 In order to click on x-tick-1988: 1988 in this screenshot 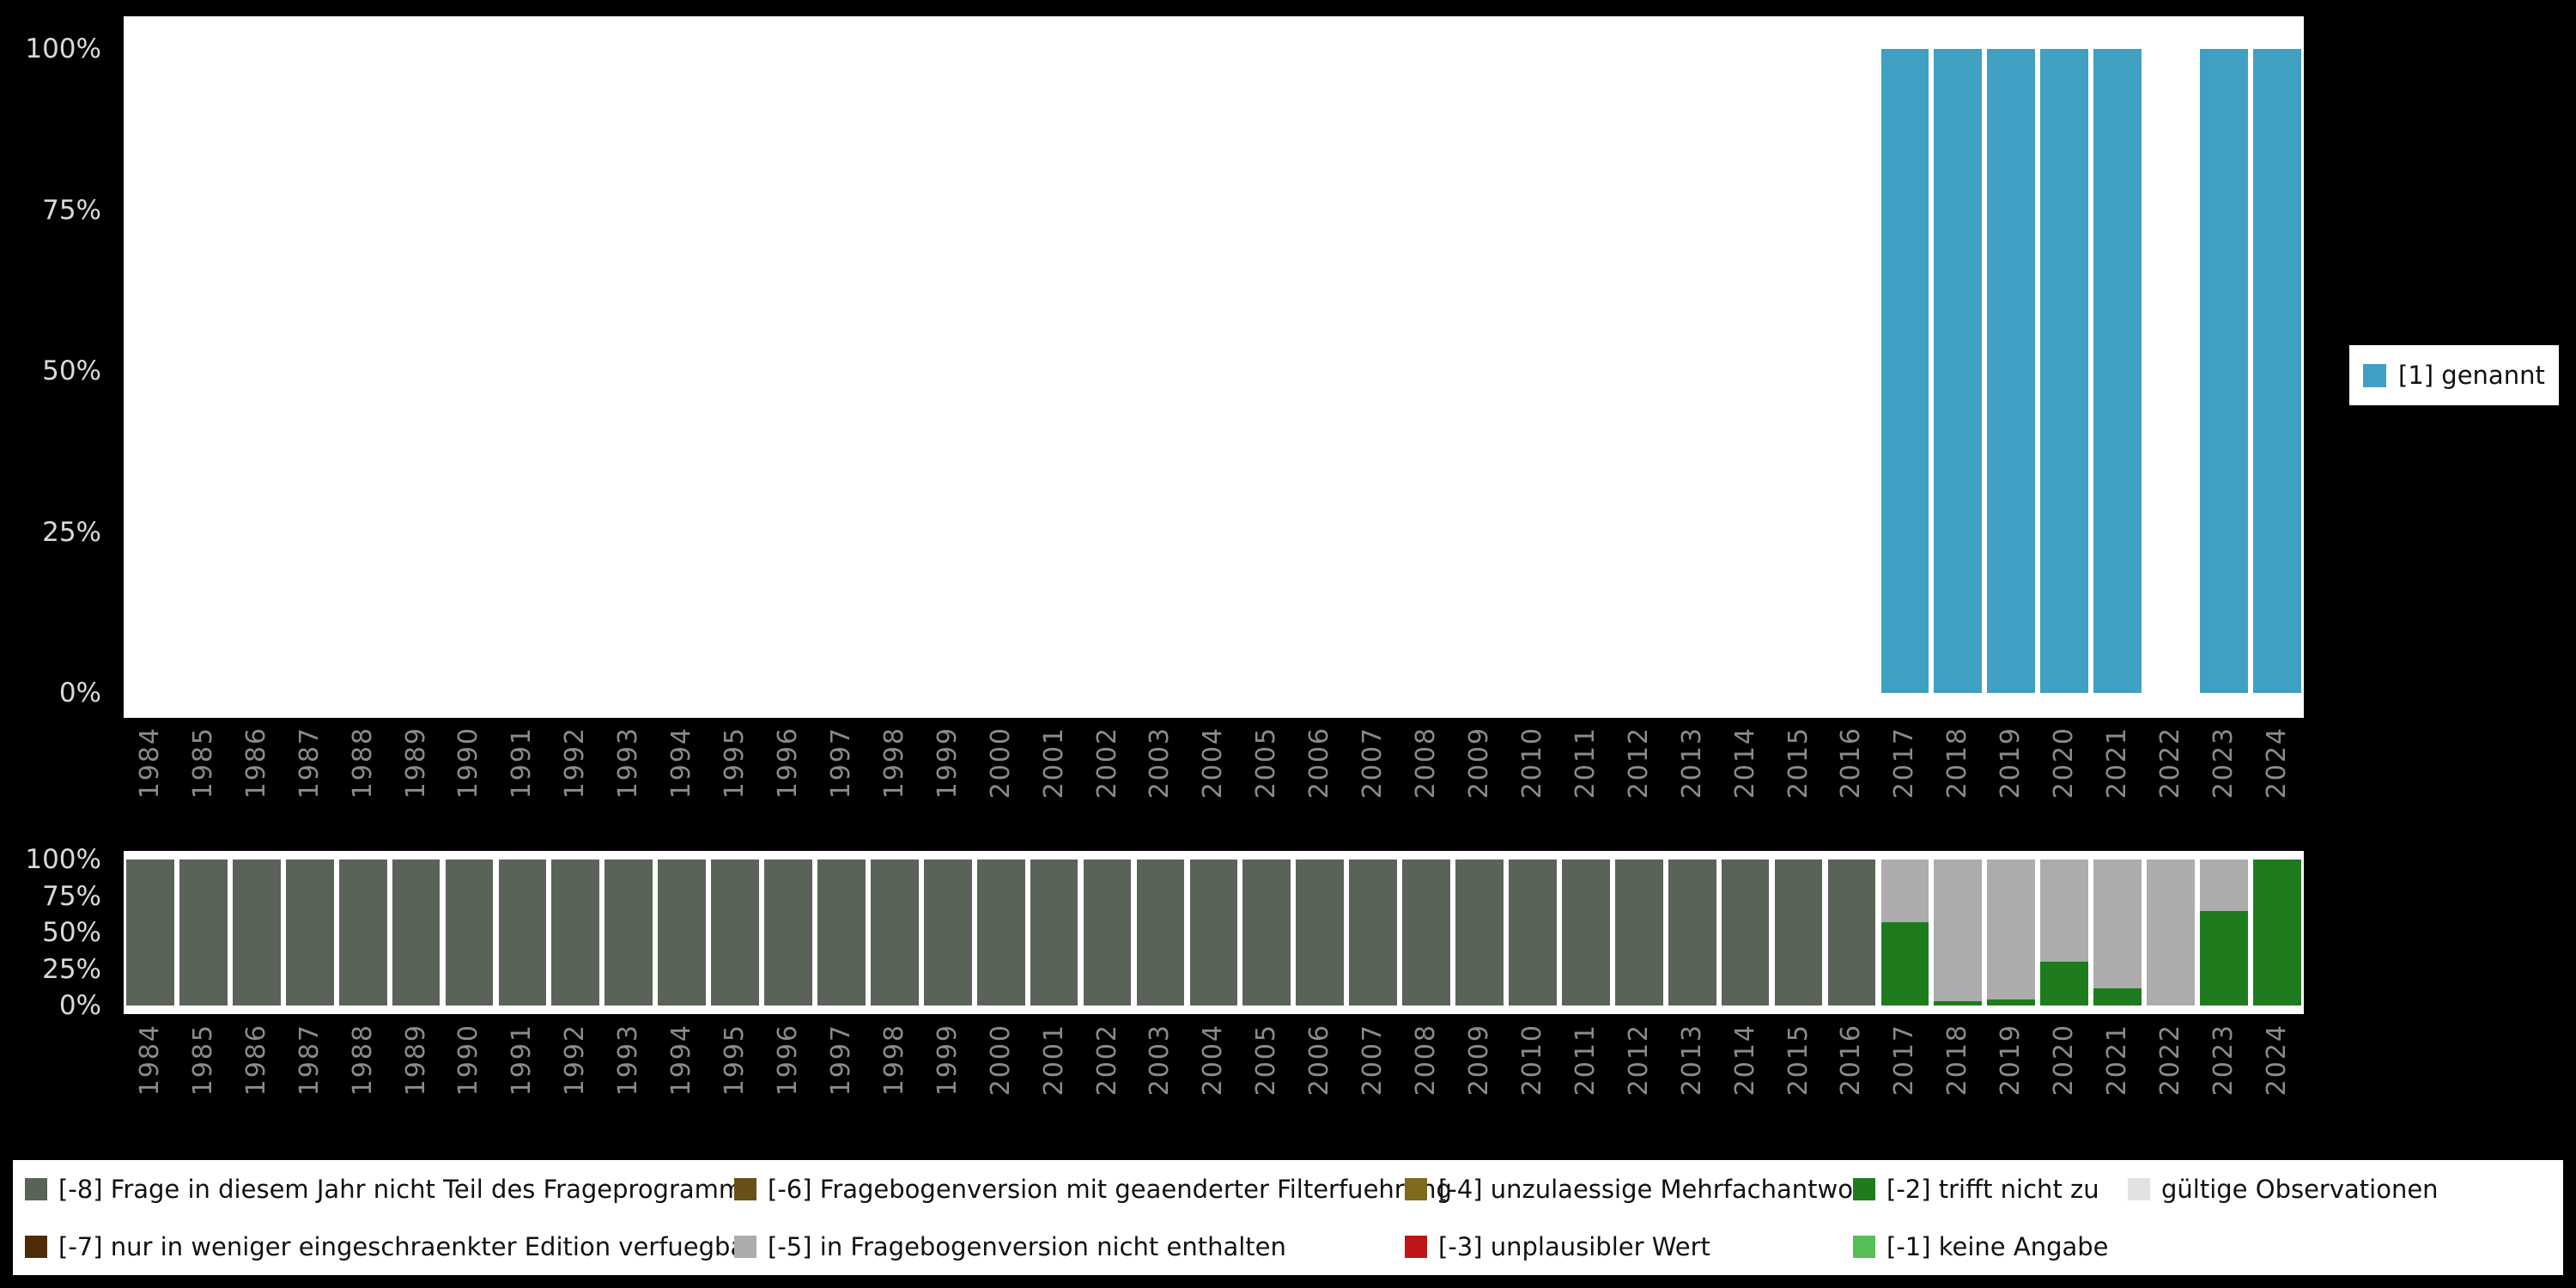, I will do `click(364, 1079)`.